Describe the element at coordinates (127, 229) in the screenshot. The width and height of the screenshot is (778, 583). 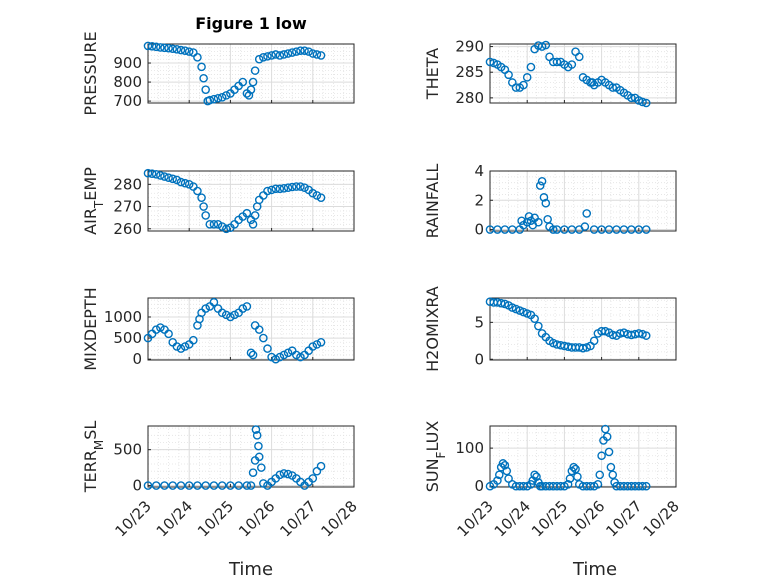
I see `y-tick-label: 260` at that location.